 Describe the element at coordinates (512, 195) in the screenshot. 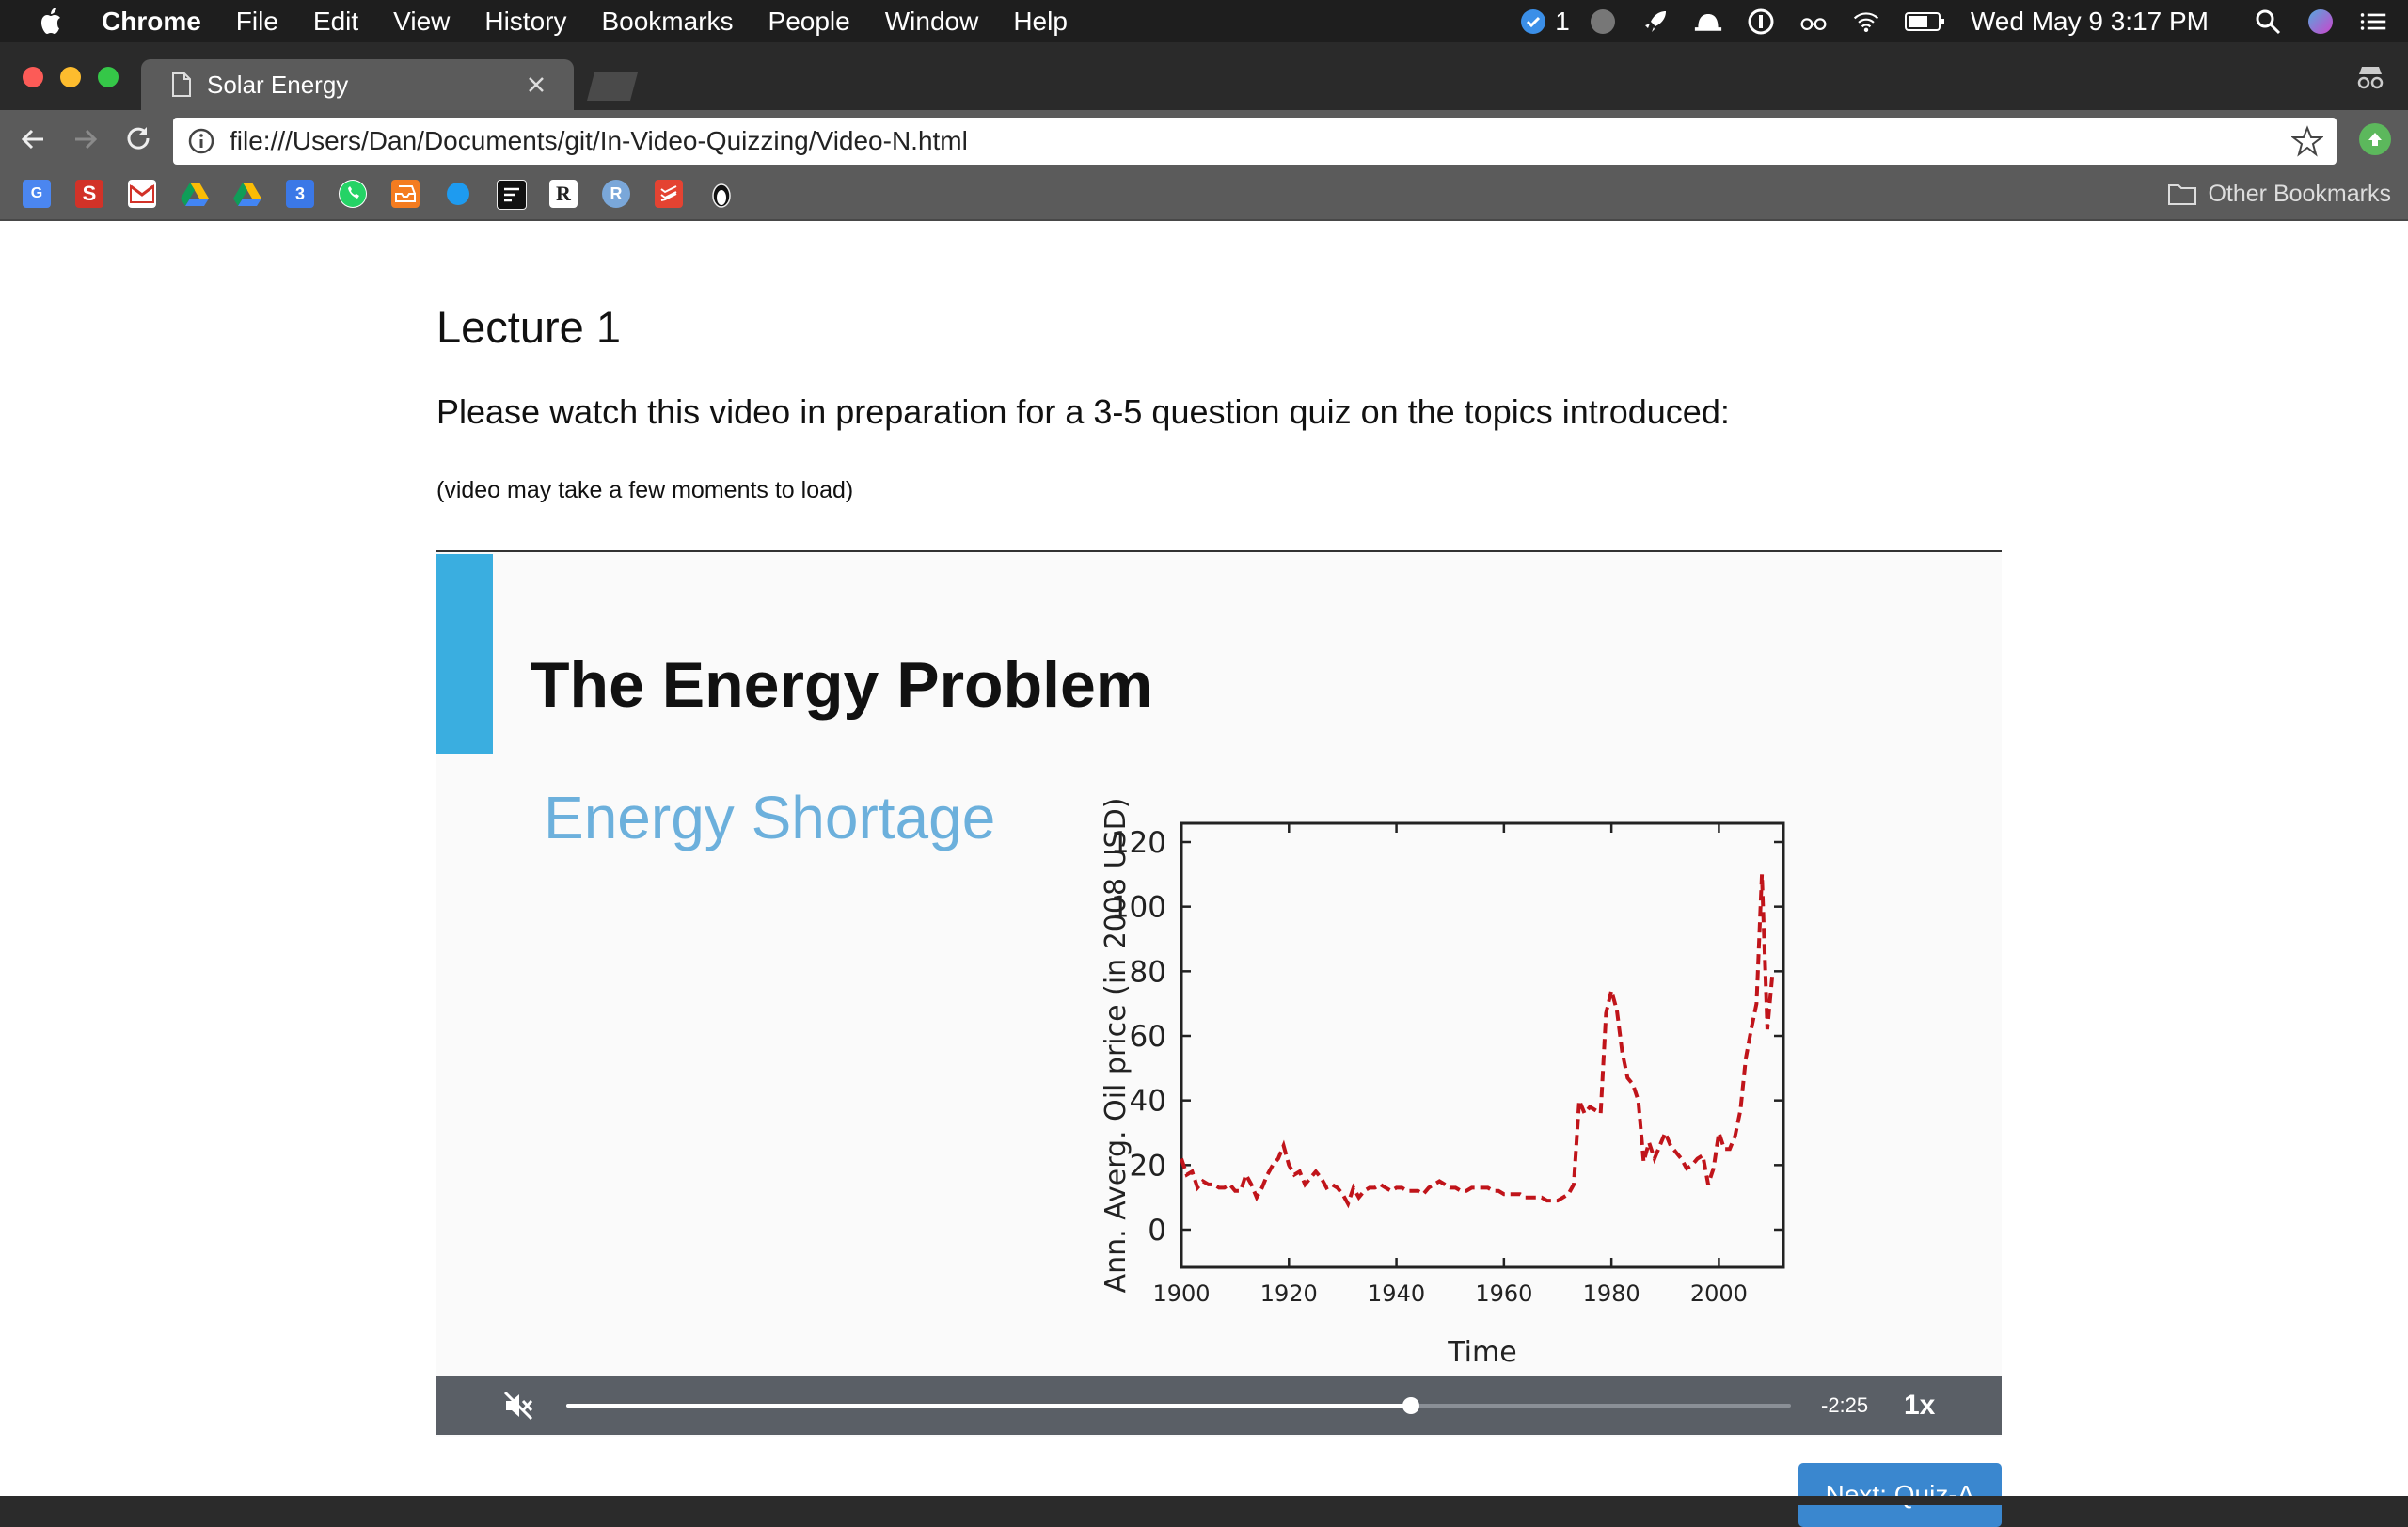

I see `notes-icon` at that location.